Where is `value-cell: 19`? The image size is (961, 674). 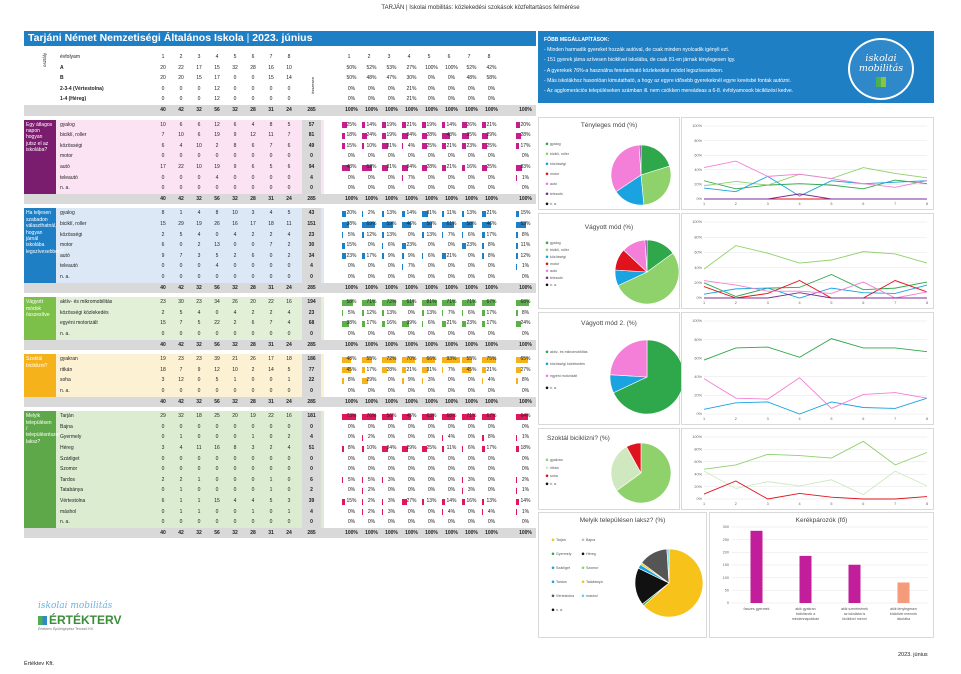
value-cell: 19 is located at coordinates (199, 224).